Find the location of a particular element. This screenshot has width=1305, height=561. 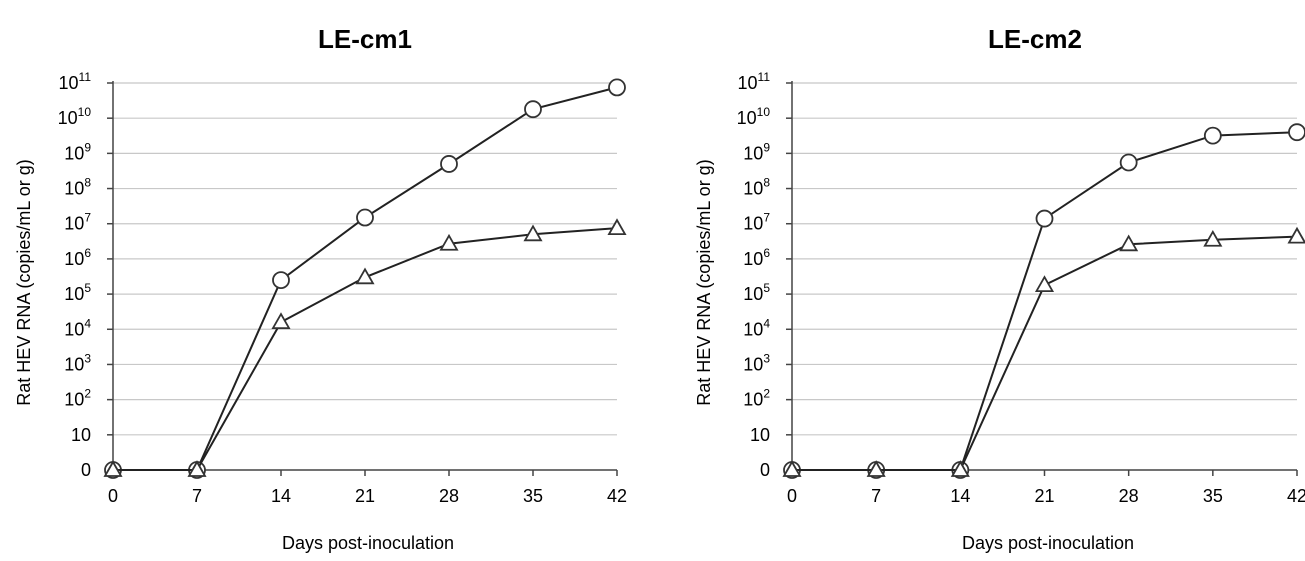

chart-title: LE-cm1 is located at coordinates (365, 39).